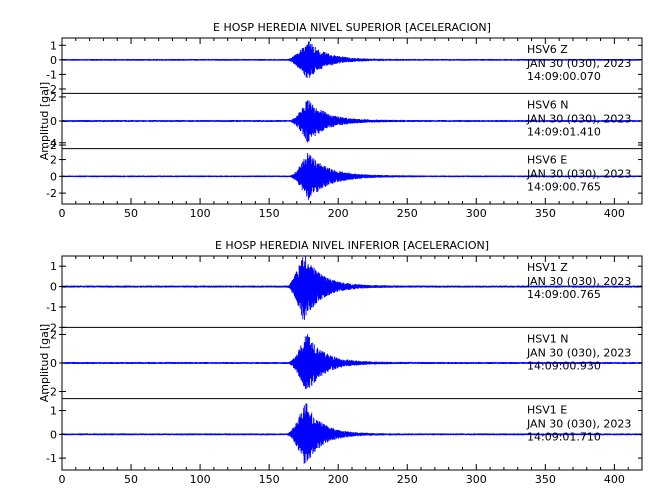 The image size is (650, 500). I want to click on trace-time-label: 14:09:01.710, so click(564, 437).